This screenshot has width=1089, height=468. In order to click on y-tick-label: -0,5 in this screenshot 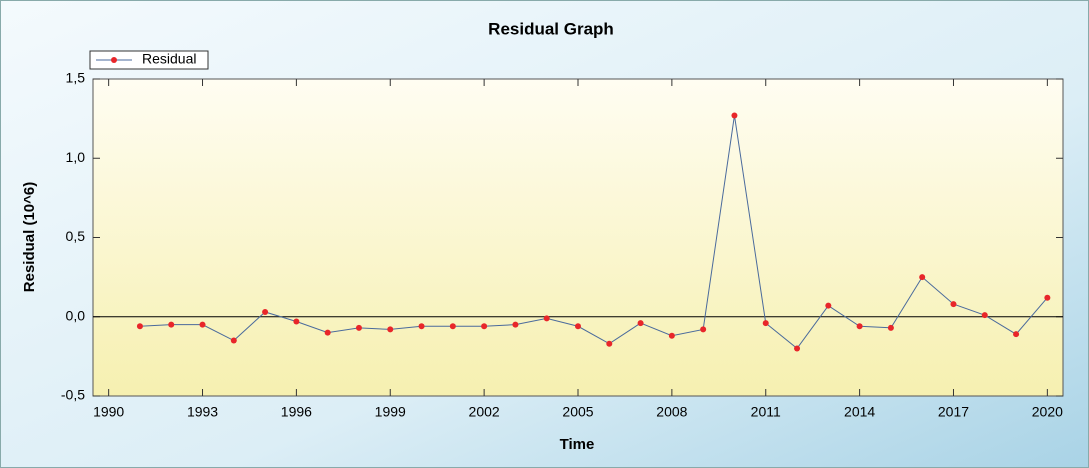, I will do `click(73, 395)`.